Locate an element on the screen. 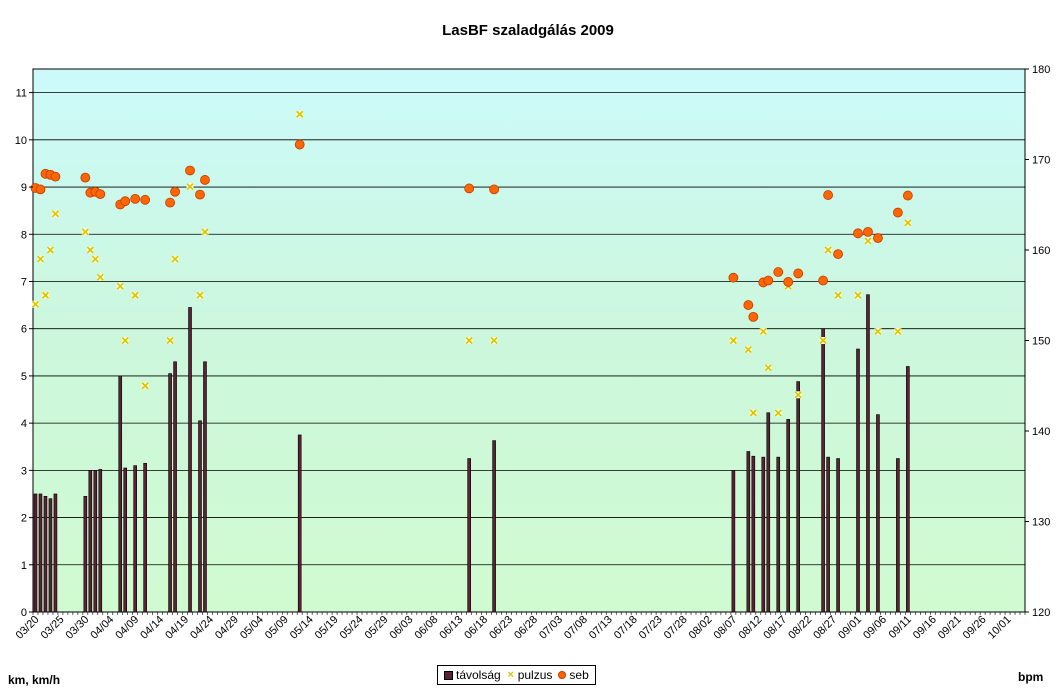 This screenshot has height=696, width=1056. x-tick-label: 07/18 is located at coordinates (626, 628).